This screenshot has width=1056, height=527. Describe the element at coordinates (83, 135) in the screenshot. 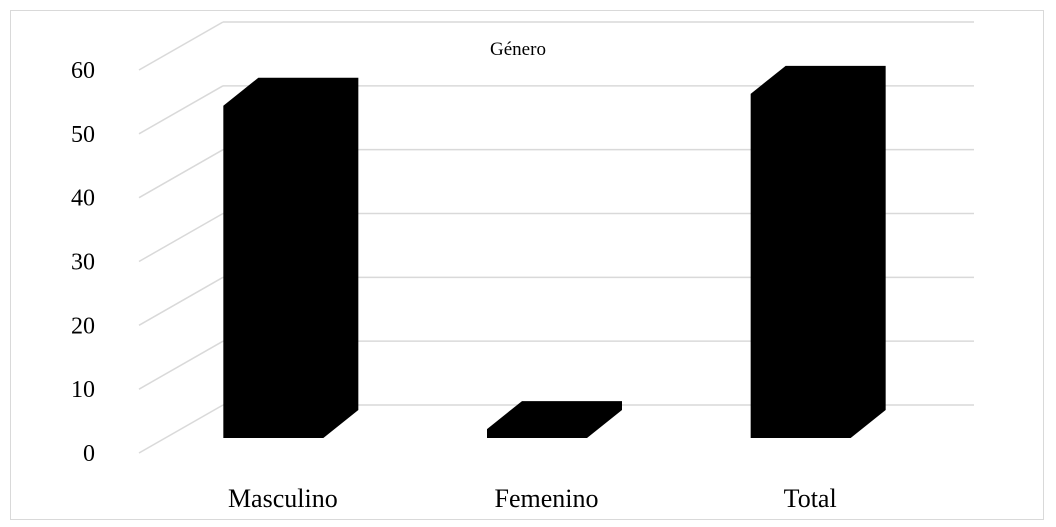

I see `y-tick-label: 50` at that location.